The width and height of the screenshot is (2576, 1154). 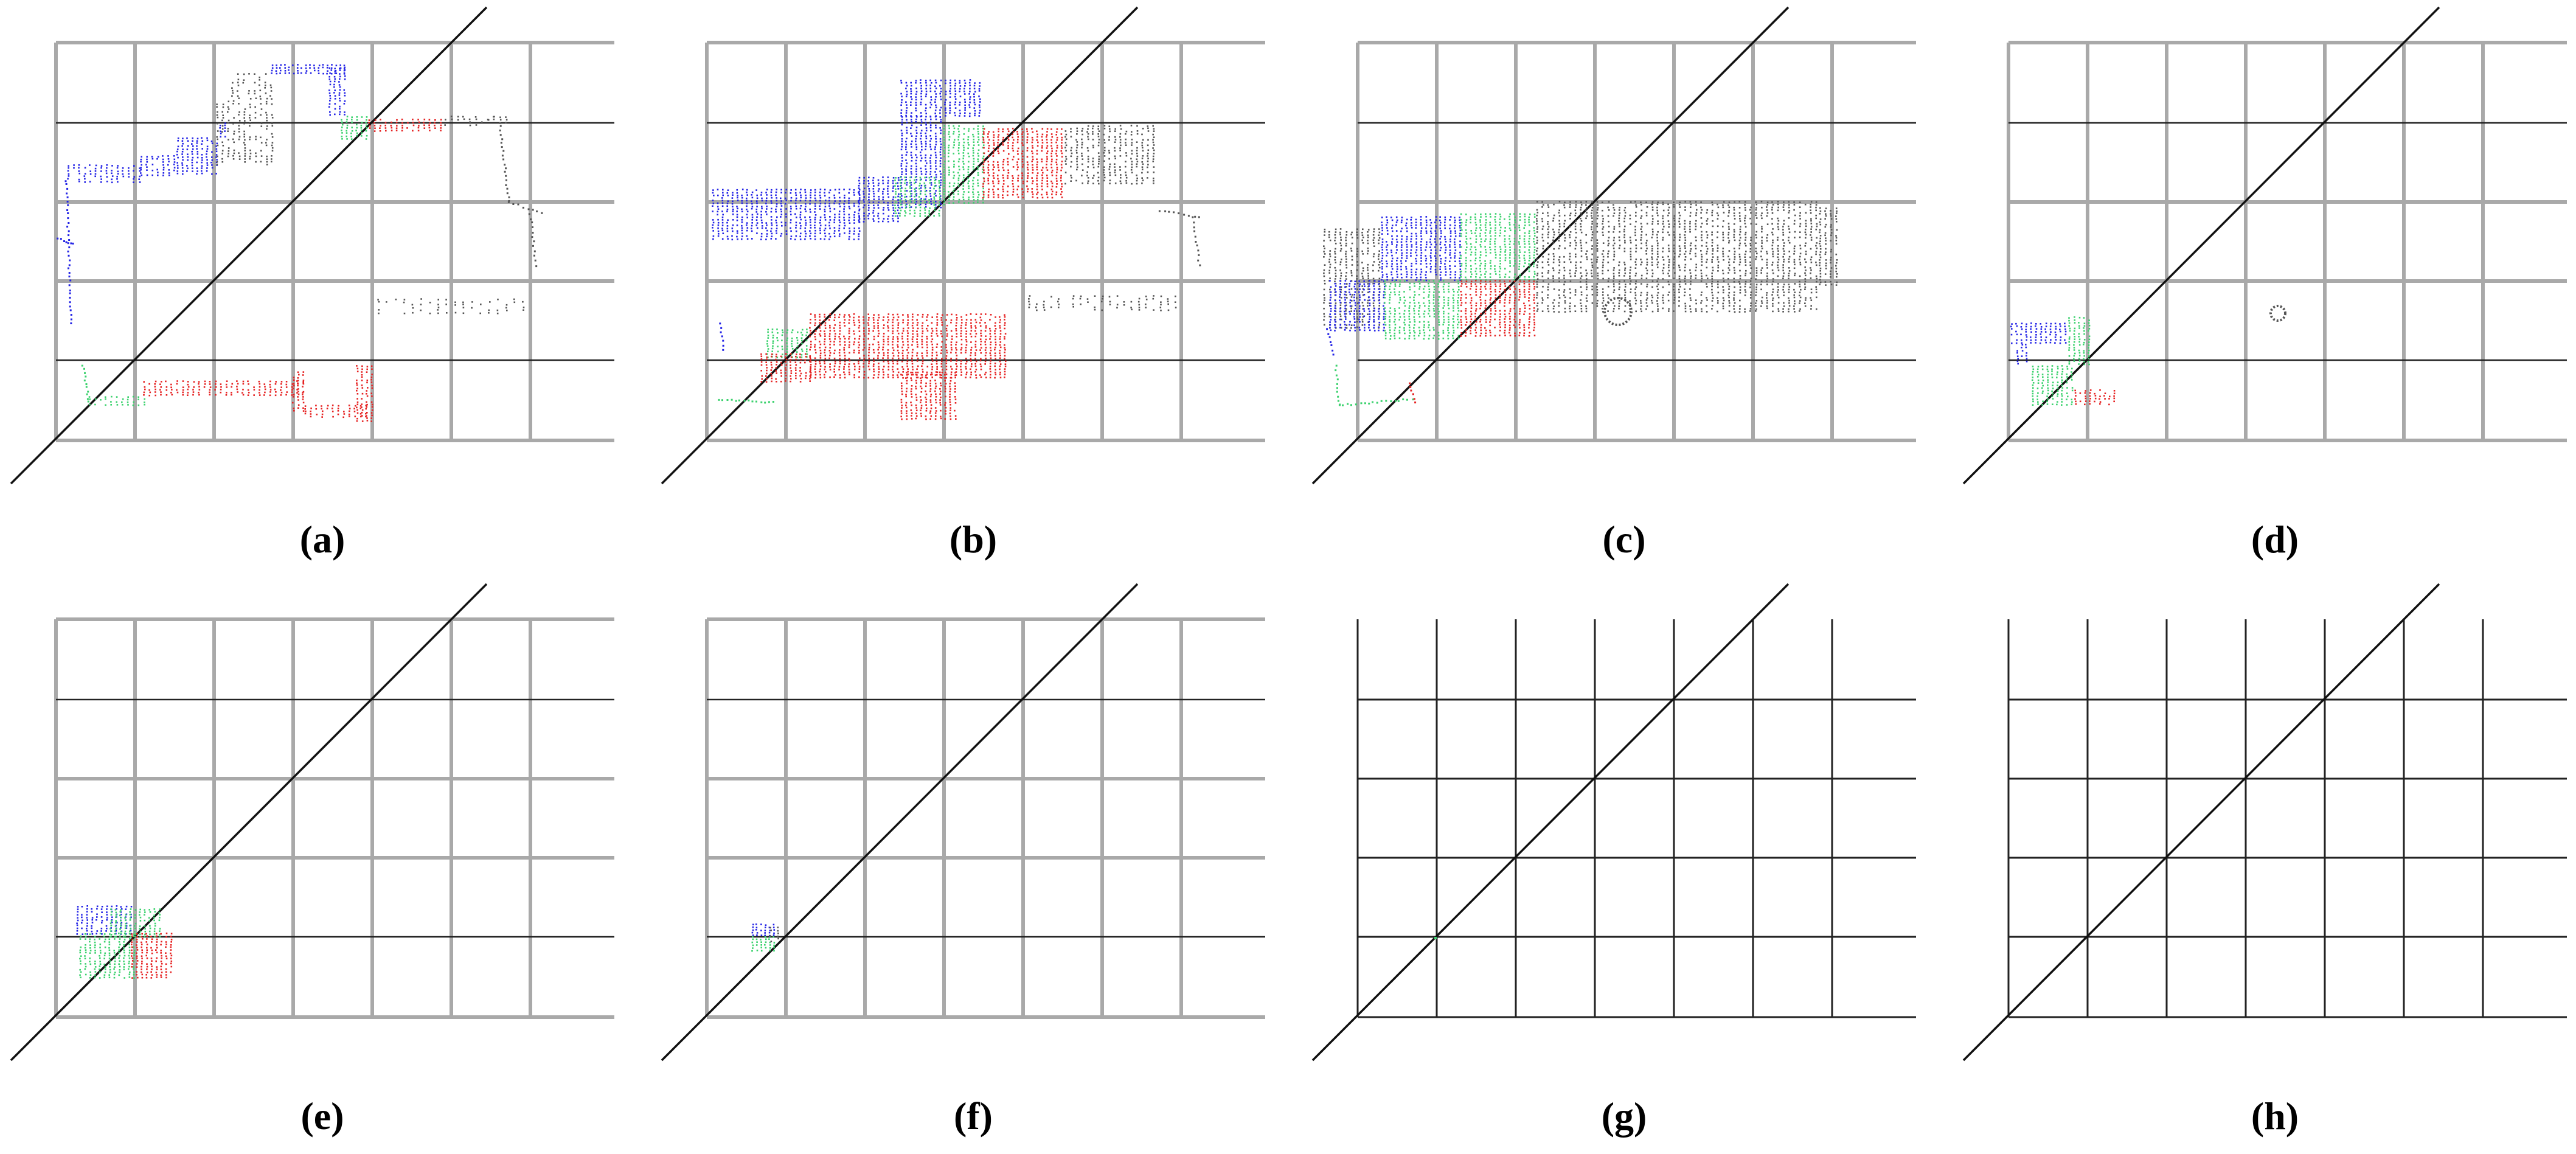 I want to click on caption-b: (b), so click(x=973, y=539).